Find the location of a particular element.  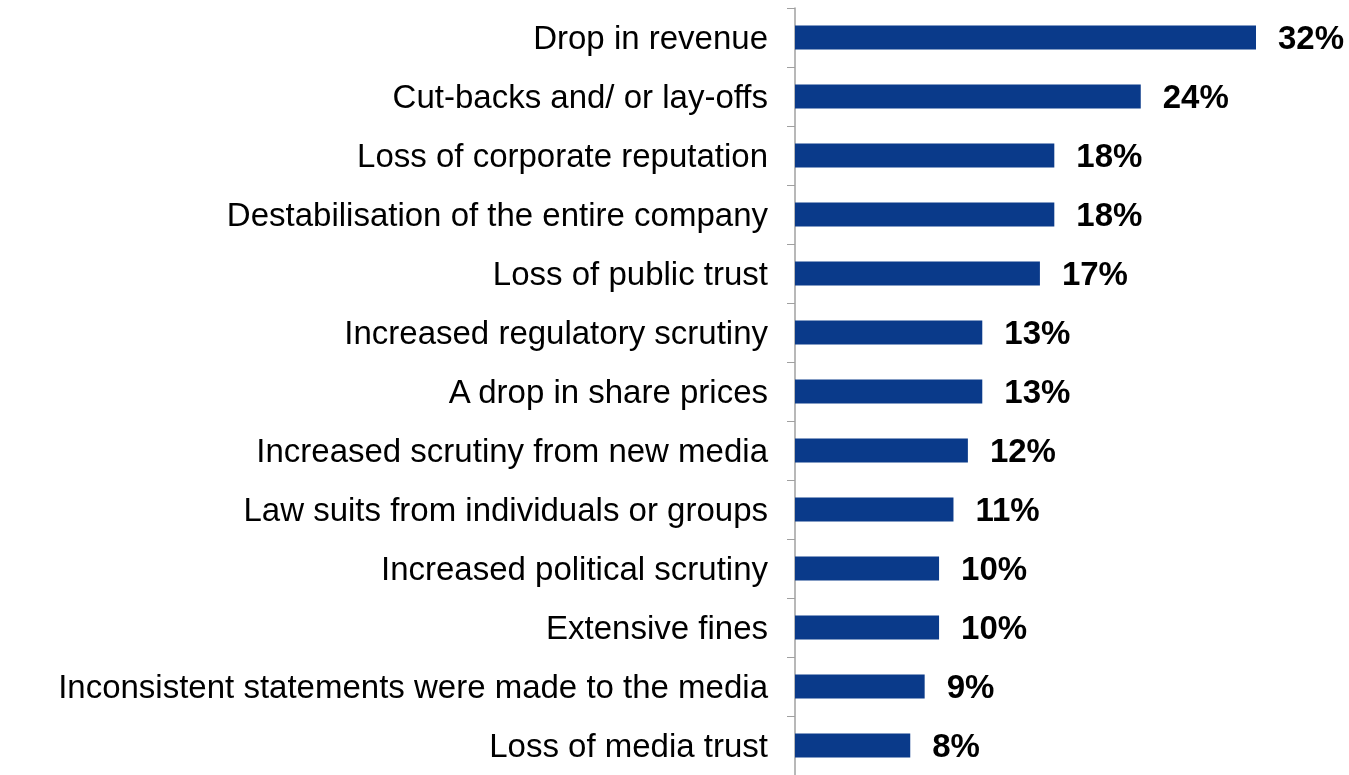

y-tick-label: Extensive fines is located at coordinates (657, 627).